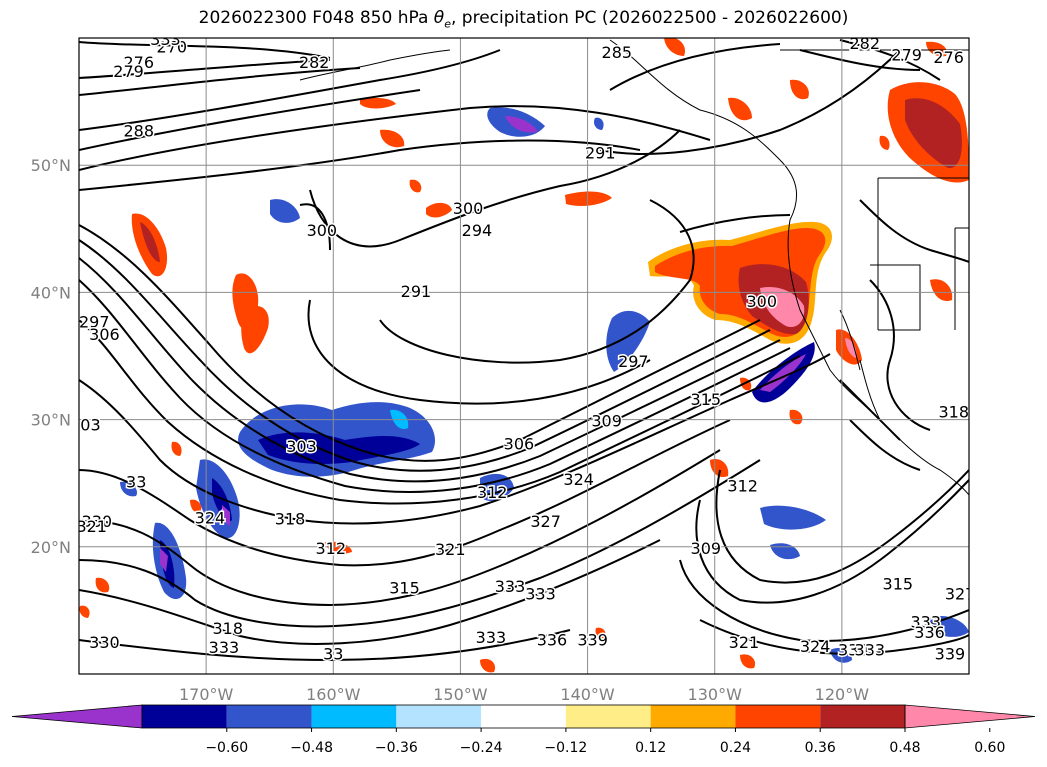 The image size is (1047, 767). What do you see at coordinates (77, 716) in the screenshot?
I see `colorbar-extend-low` at bounding box center [77, 716].